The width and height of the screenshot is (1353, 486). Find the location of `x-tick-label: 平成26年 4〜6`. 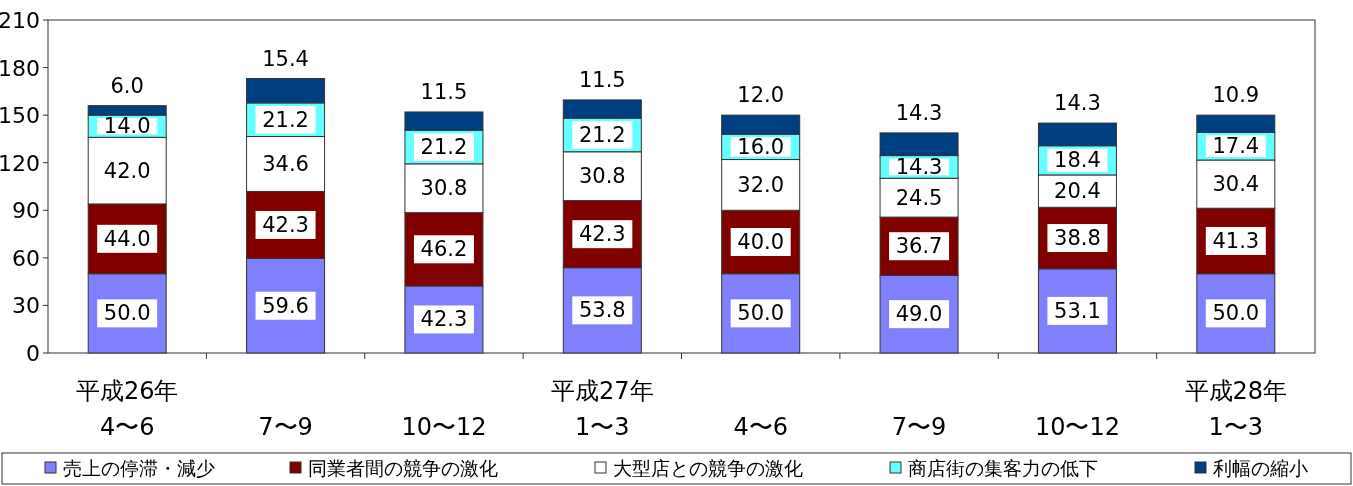

x-tick-label: 平成26年 4〜6 is located at coordinates (127, 409).